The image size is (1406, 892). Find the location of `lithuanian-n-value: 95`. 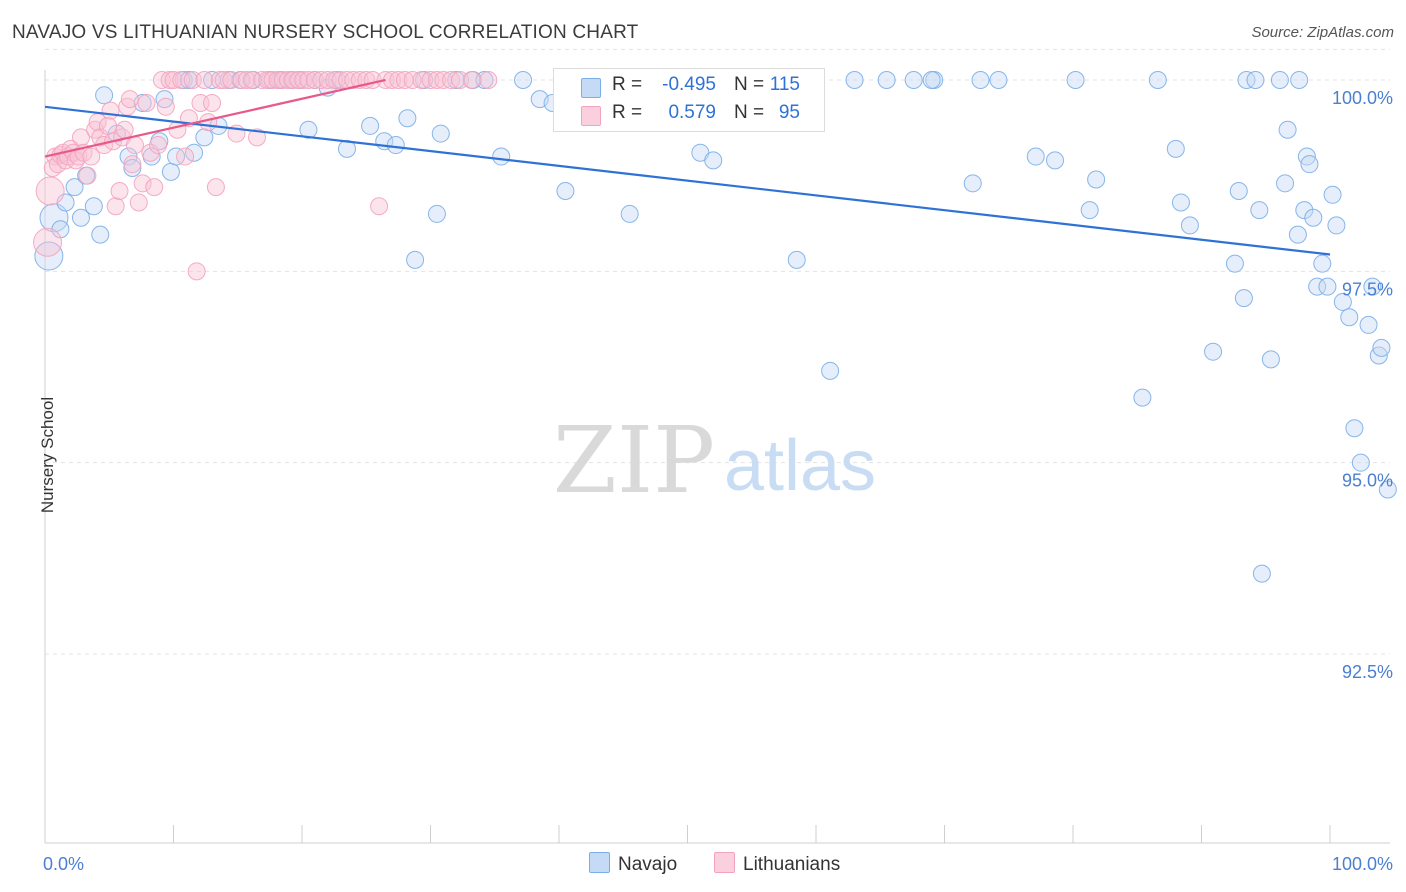

lithuanian-n-value: 95 is located at coordinates (789, 112).